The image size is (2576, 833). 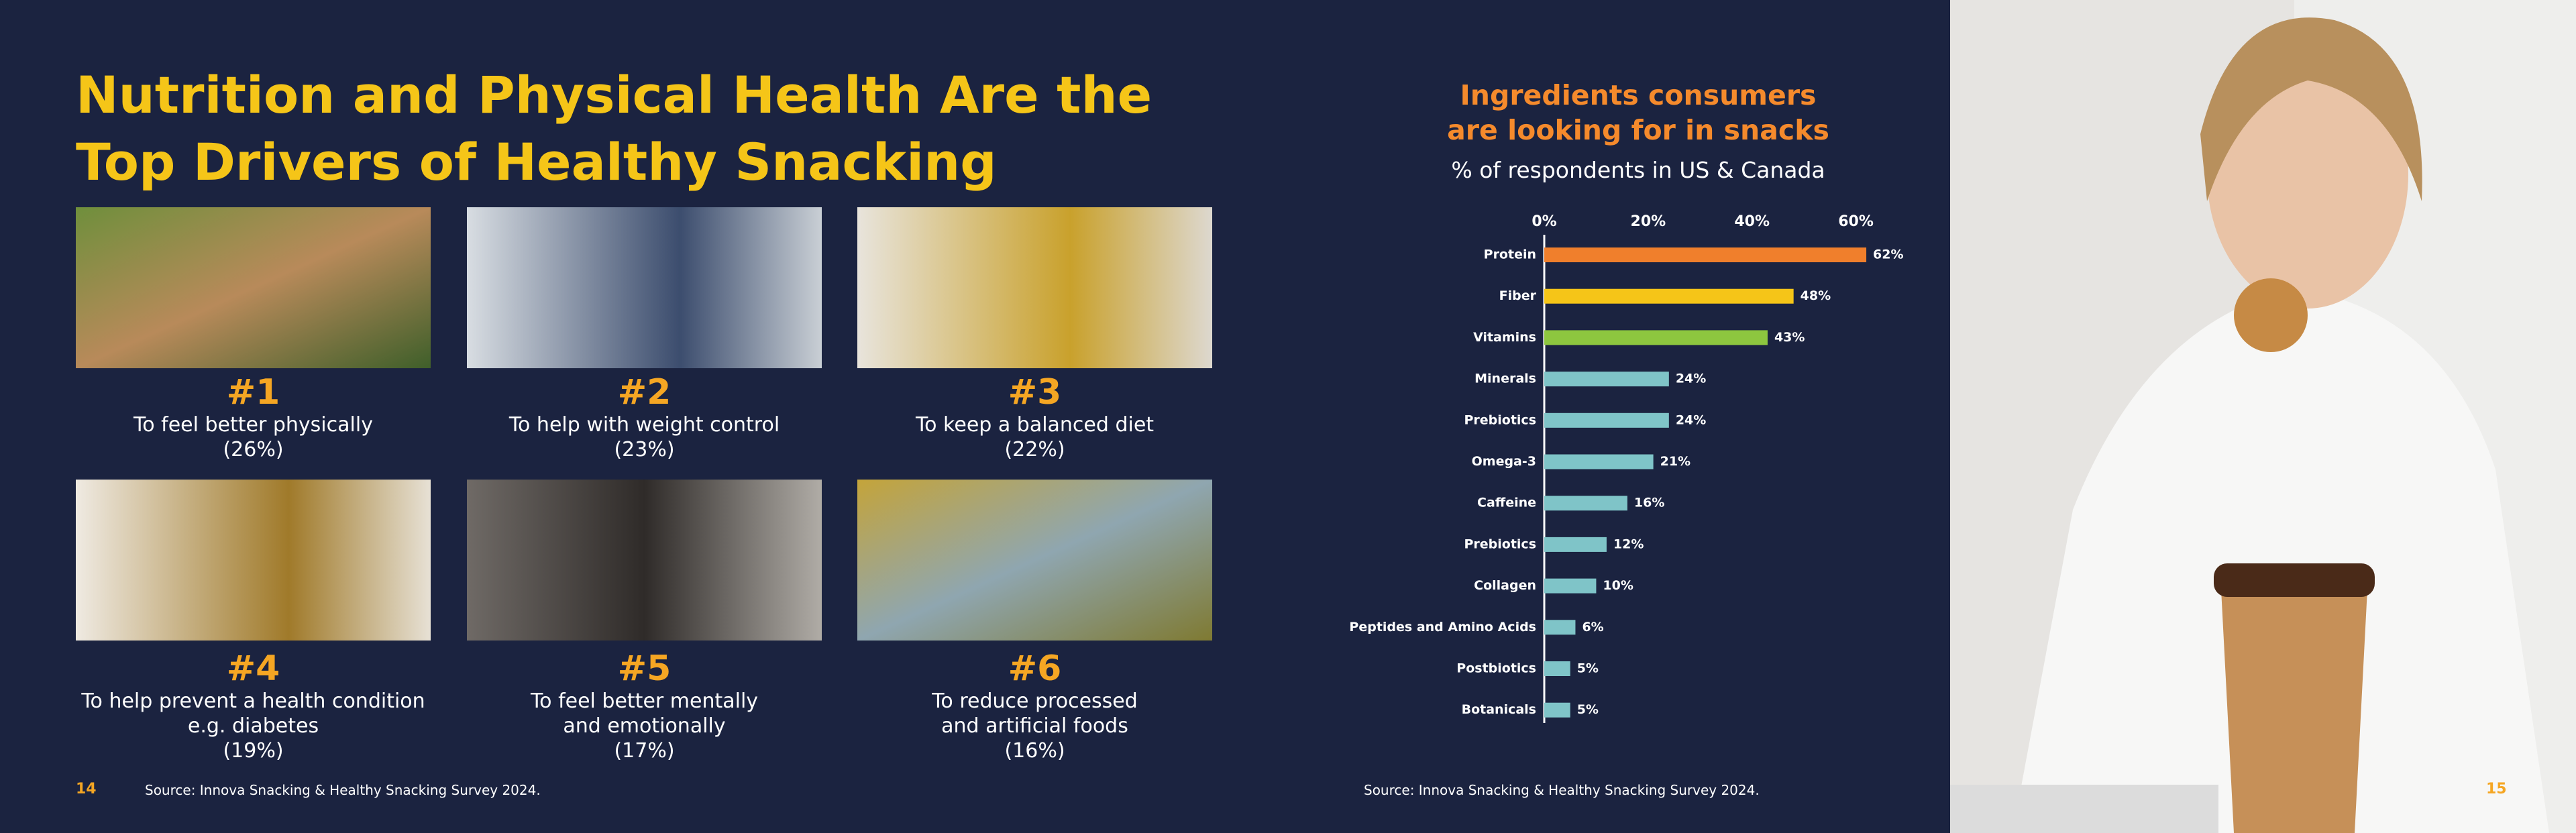 What do you see at coordinates (1638, 170) in the screenshot?
I see `chart-subtitle: % of respondents in US & Canada` at bounding box center [1638, 170].